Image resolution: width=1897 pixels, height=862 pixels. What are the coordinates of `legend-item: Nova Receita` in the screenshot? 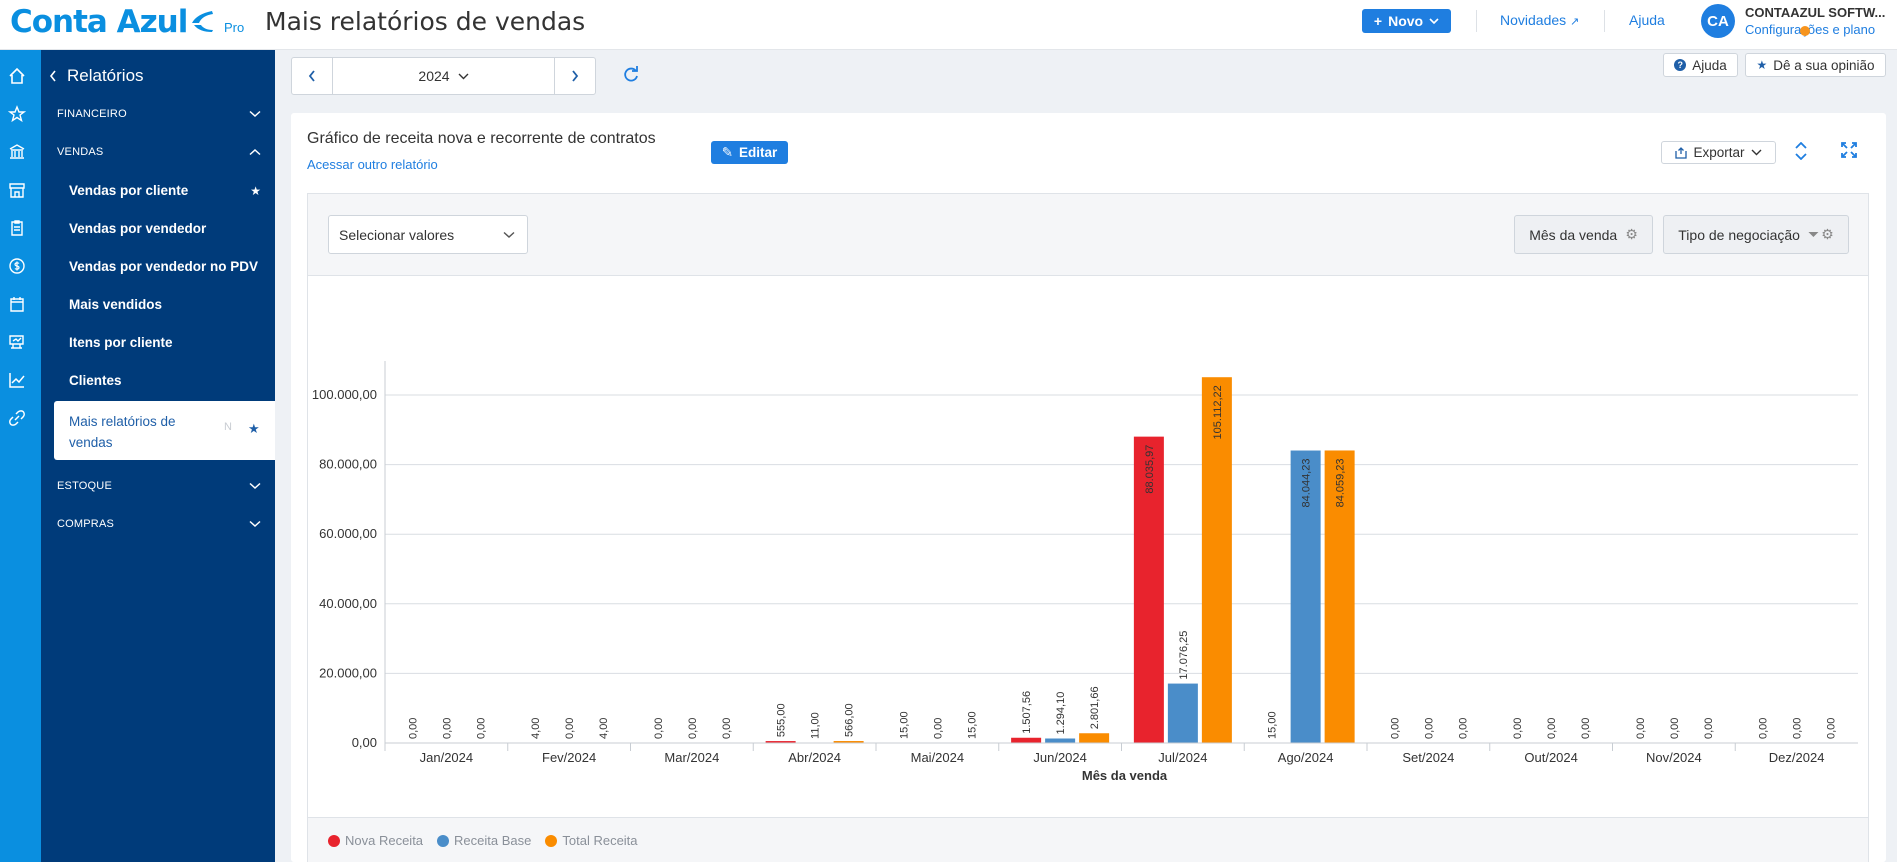 It's located at (375, 840).